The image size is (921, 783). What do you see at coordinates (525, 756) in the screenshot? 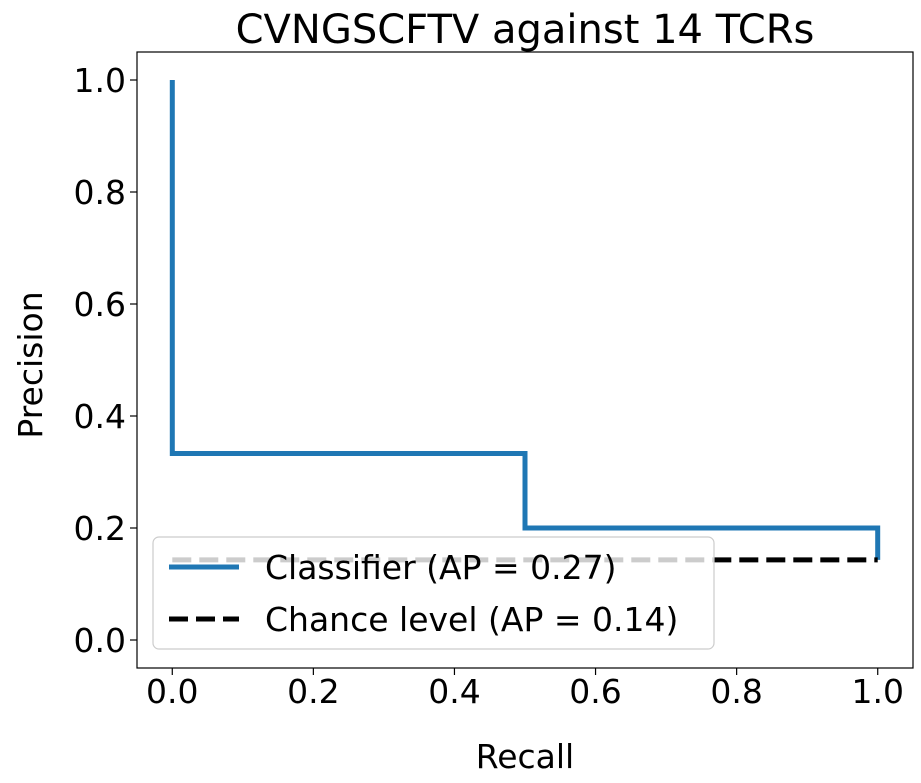
I see `x-axis-label: Recall` at bounding box center [525, 756].